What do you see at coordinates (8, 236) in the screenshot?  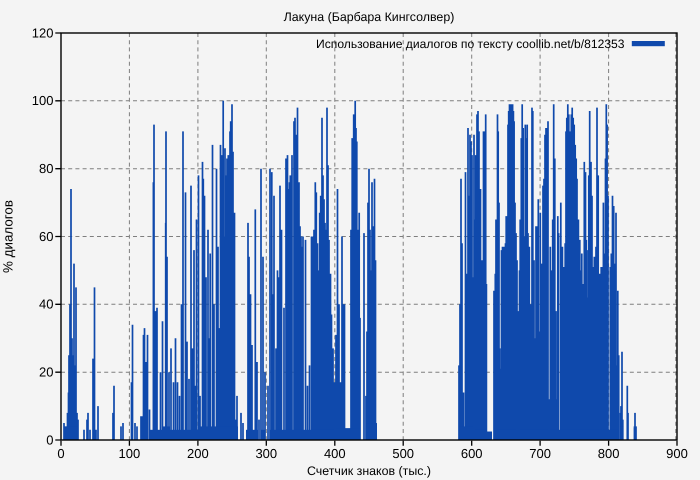 I see `svg-text: % диалогов` at bounding box center [8, 236].